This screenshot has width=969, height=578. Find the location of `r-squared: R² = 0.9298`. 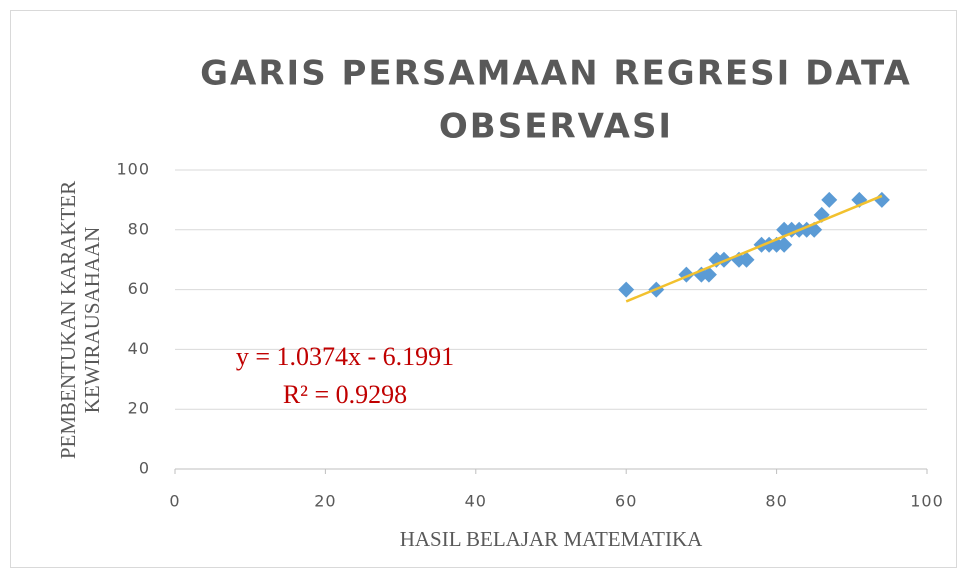

r-squared: R² = 0.9298 is located at coordinates (345, 394).